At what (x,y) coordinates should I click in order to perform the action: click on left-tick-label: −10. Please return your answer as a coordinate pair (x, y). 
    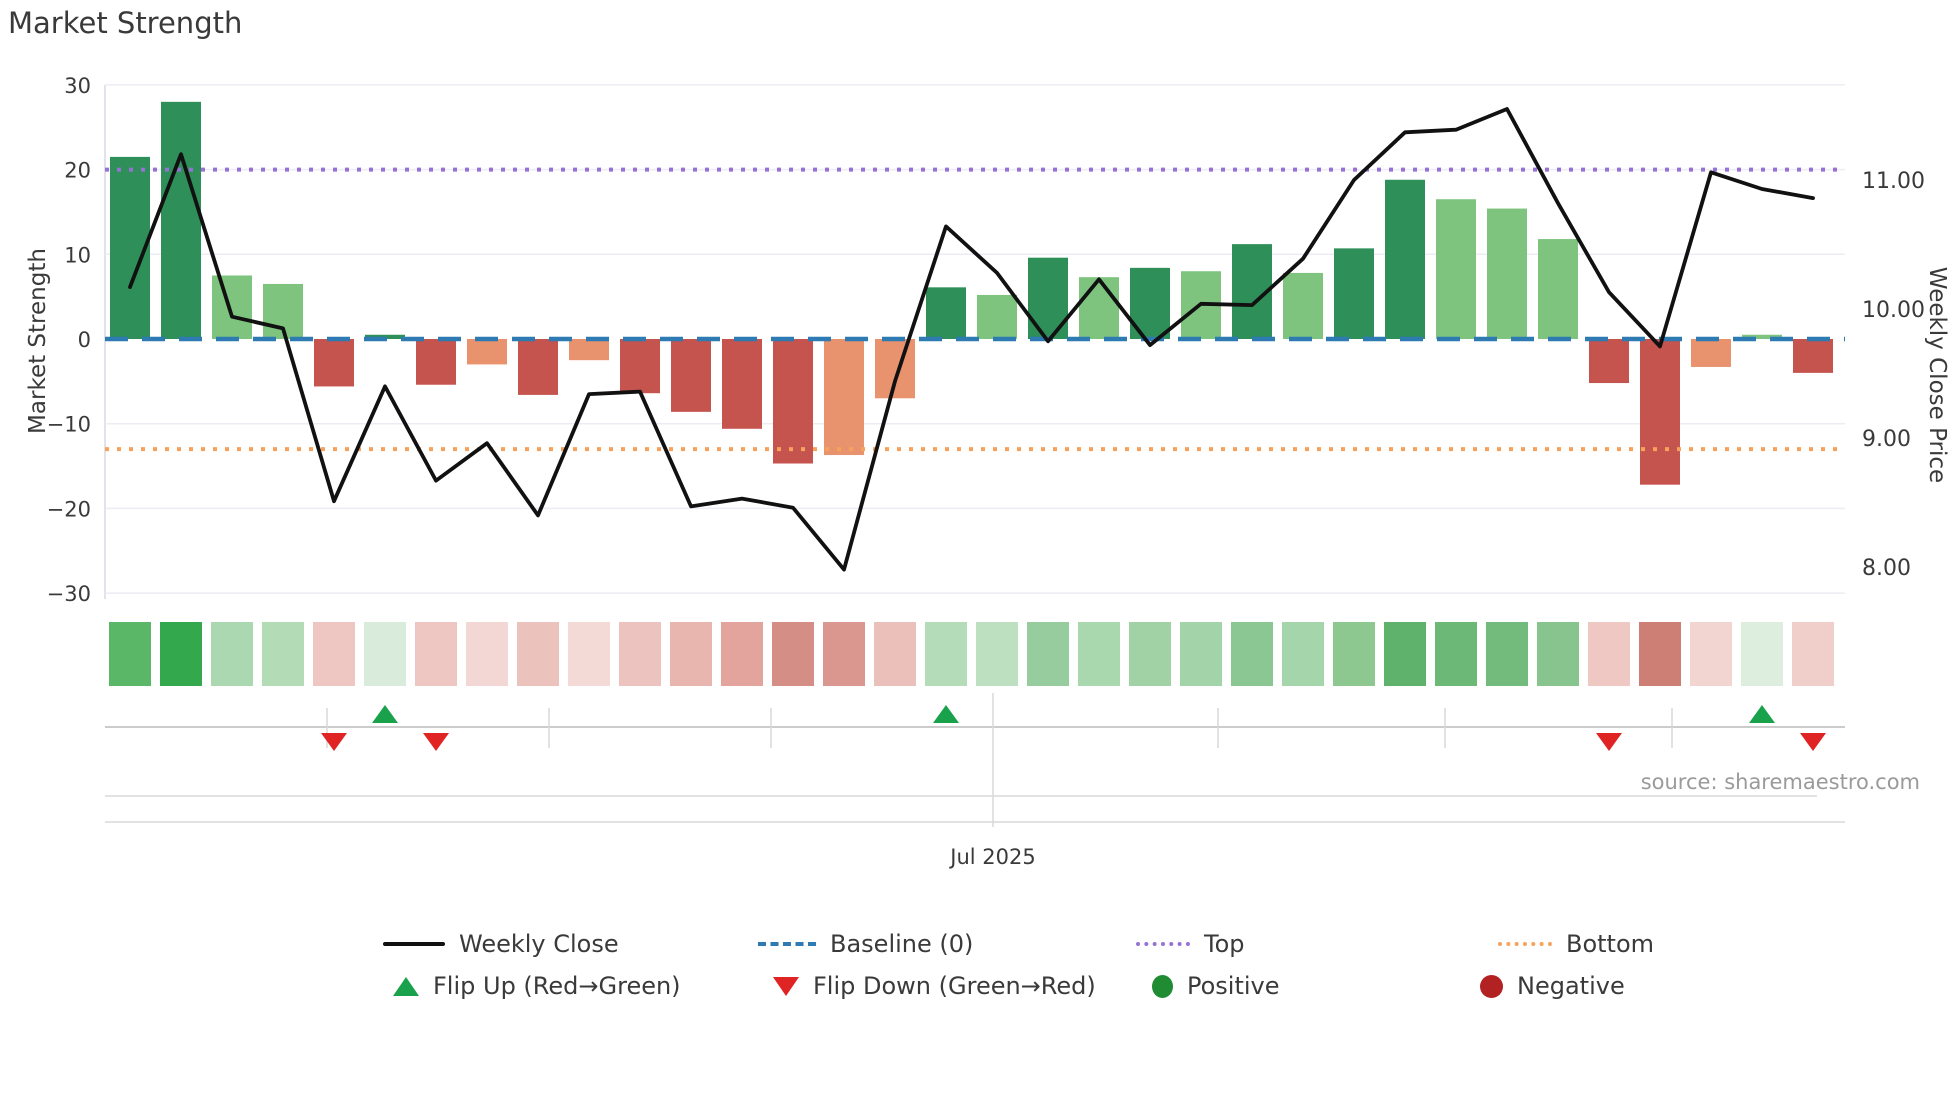
    Looking at the image, I should click on (69, 425).